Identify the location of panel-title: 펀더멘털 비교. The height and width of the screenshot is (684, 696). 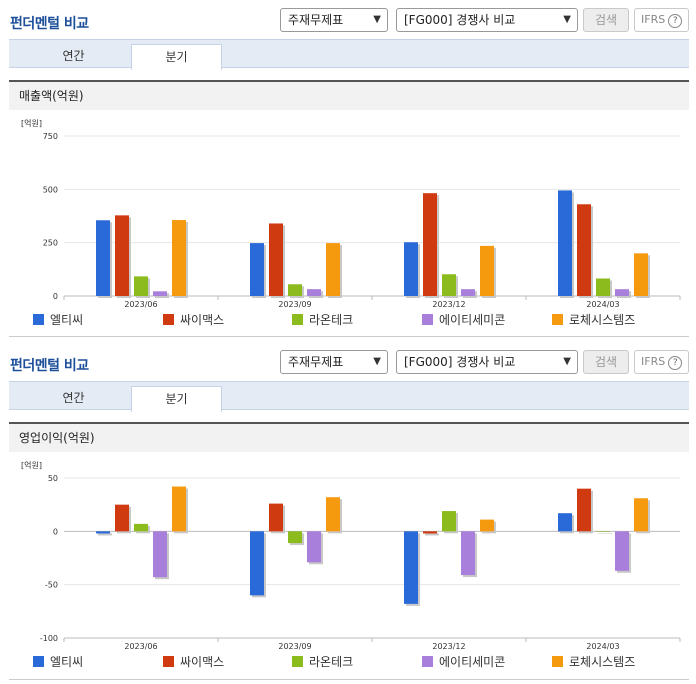
(49, 366).